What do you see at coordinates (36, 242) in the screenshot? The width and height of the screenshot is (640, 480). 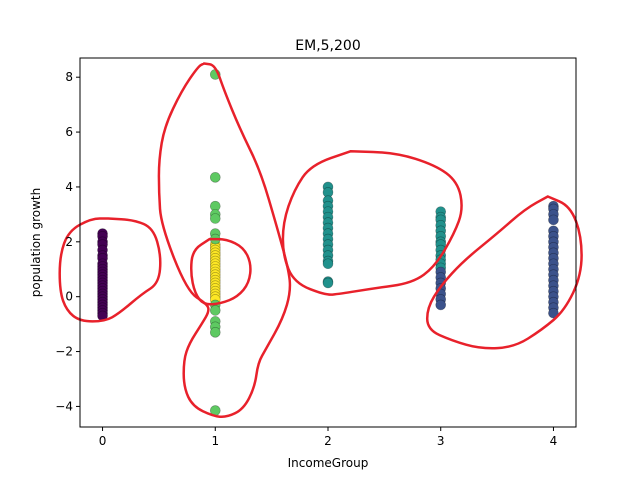 I see `y-axis-label: population growth` at bounding box center [36, 242].